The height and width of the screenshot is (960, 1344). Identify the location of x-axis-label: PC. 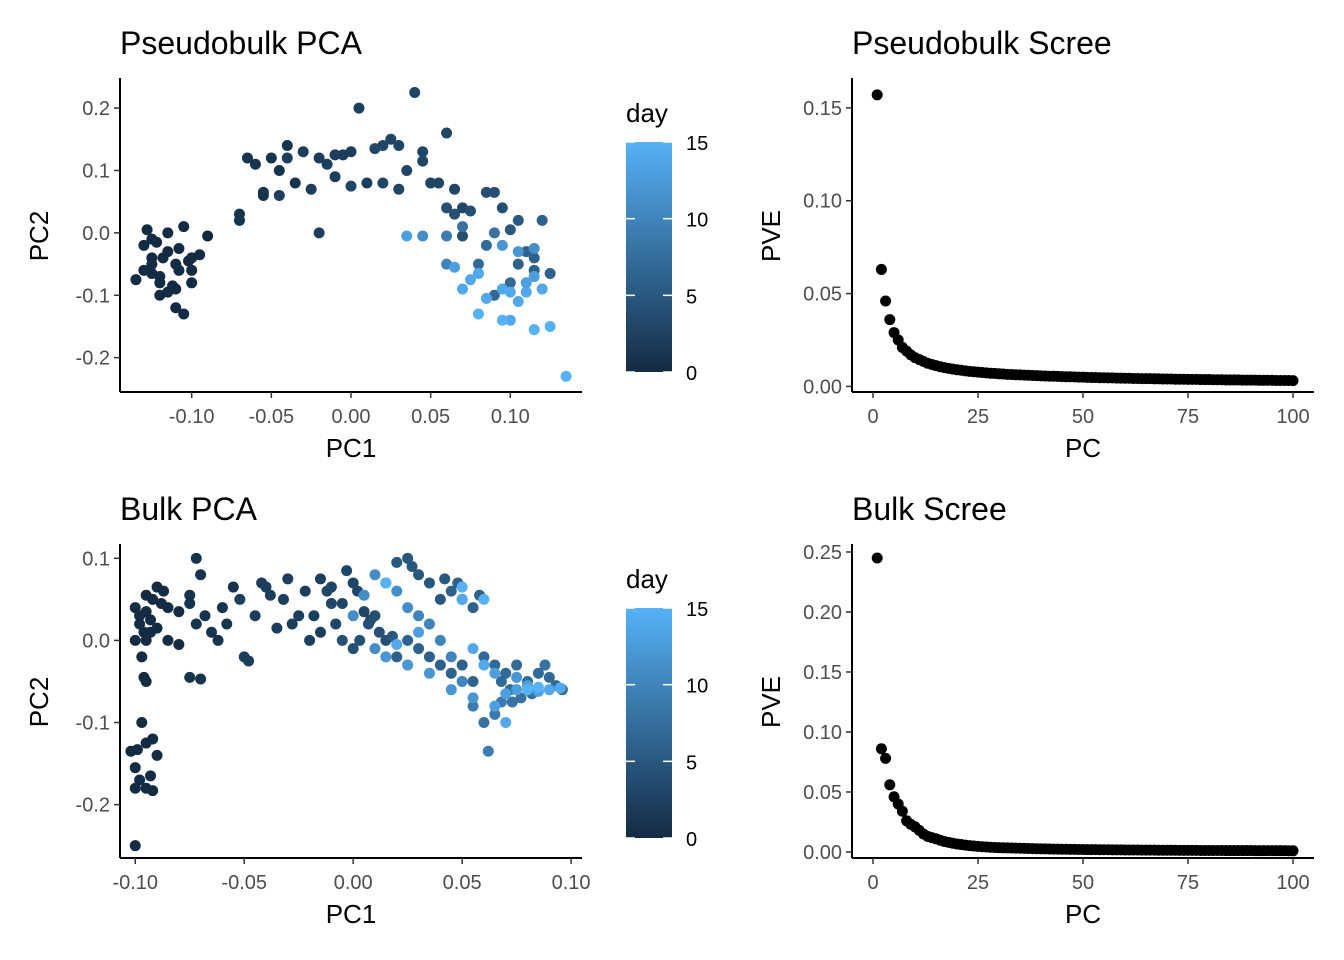
(1083, 448).